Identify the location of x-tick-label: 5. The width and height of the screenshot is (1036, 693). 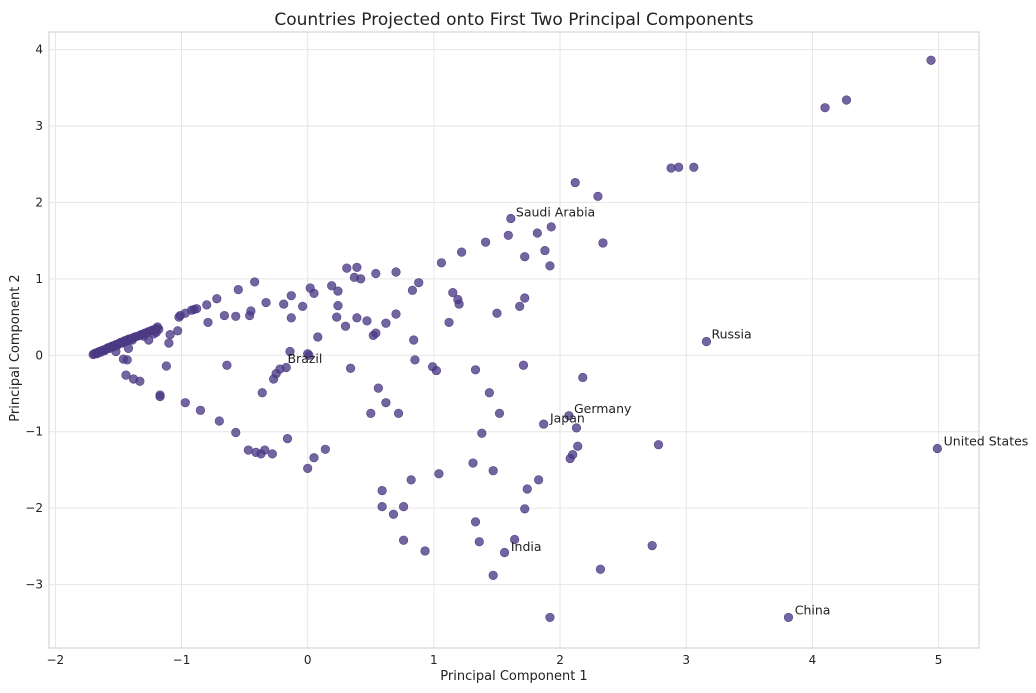
(939, 660).